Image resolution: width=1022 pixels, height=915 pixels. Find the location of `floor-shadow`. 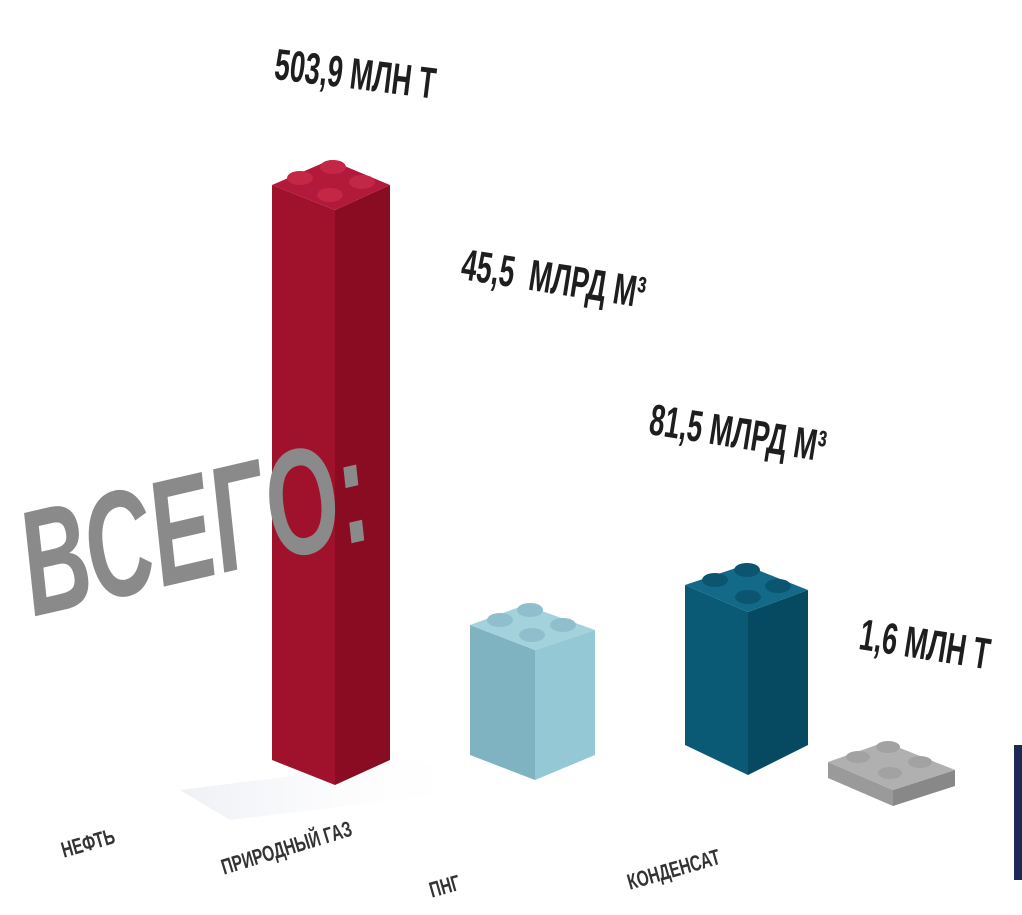

floor-shadow is located at coordinates (330, 790).